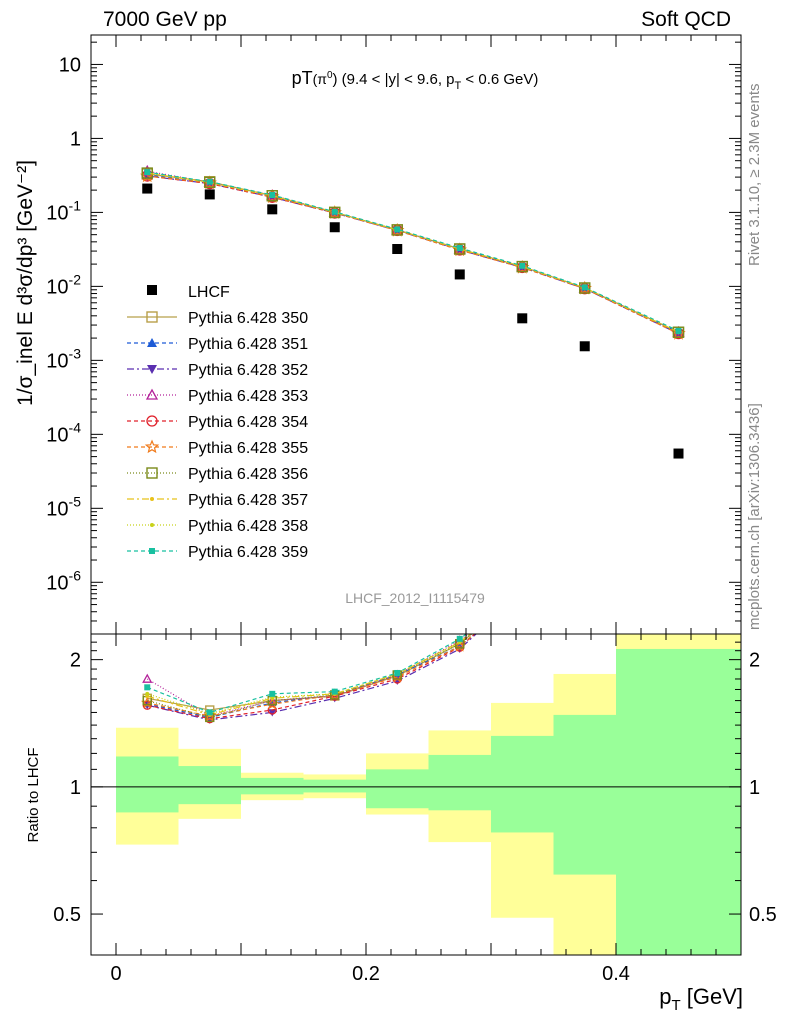 This screenshot has width=786, height=1024. I want to click on ratio-y-tick-label: 1, so click(75, 788).